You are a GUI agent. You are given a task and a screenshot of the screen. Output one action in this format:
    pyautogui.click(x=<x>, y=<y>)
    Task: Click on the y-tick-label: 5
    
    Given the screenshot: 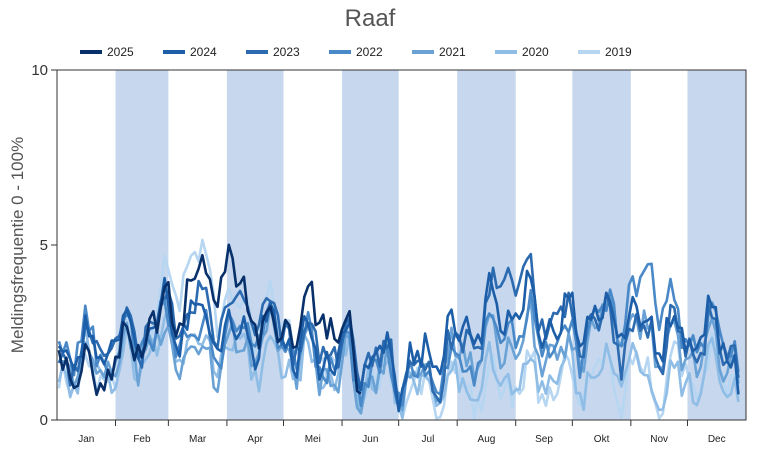 What is the action you would take?
    pyautogui.click(x=44, y=245)
    